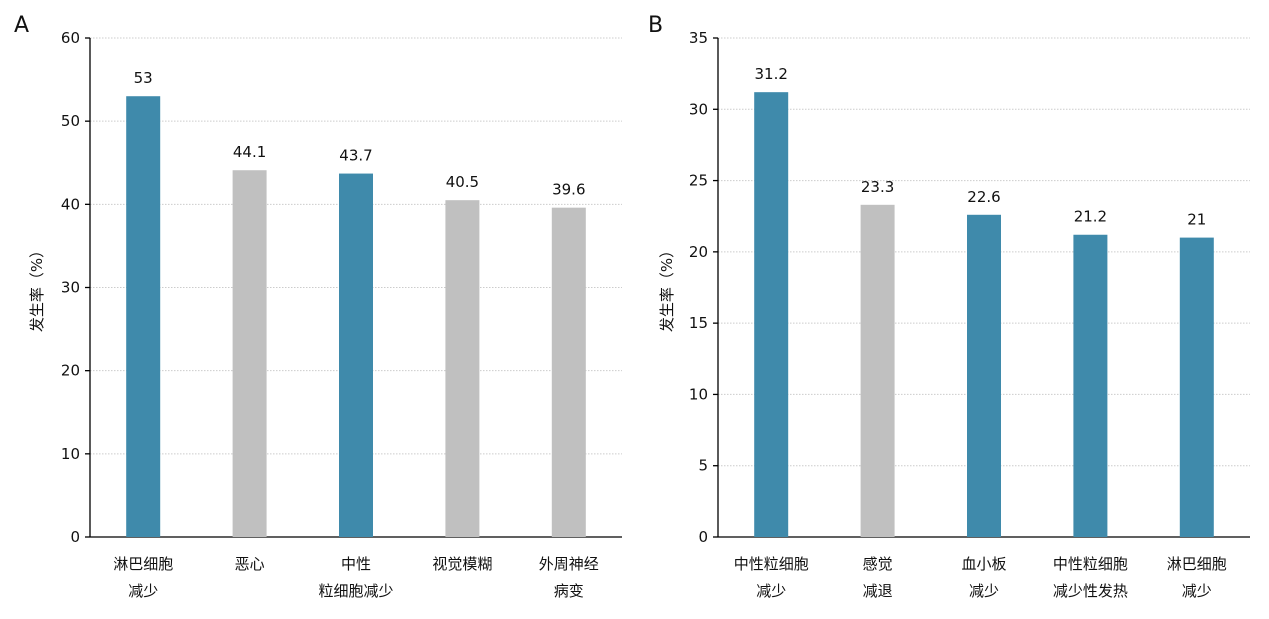  I want to click on data-label: 21, so click(1196, 220).